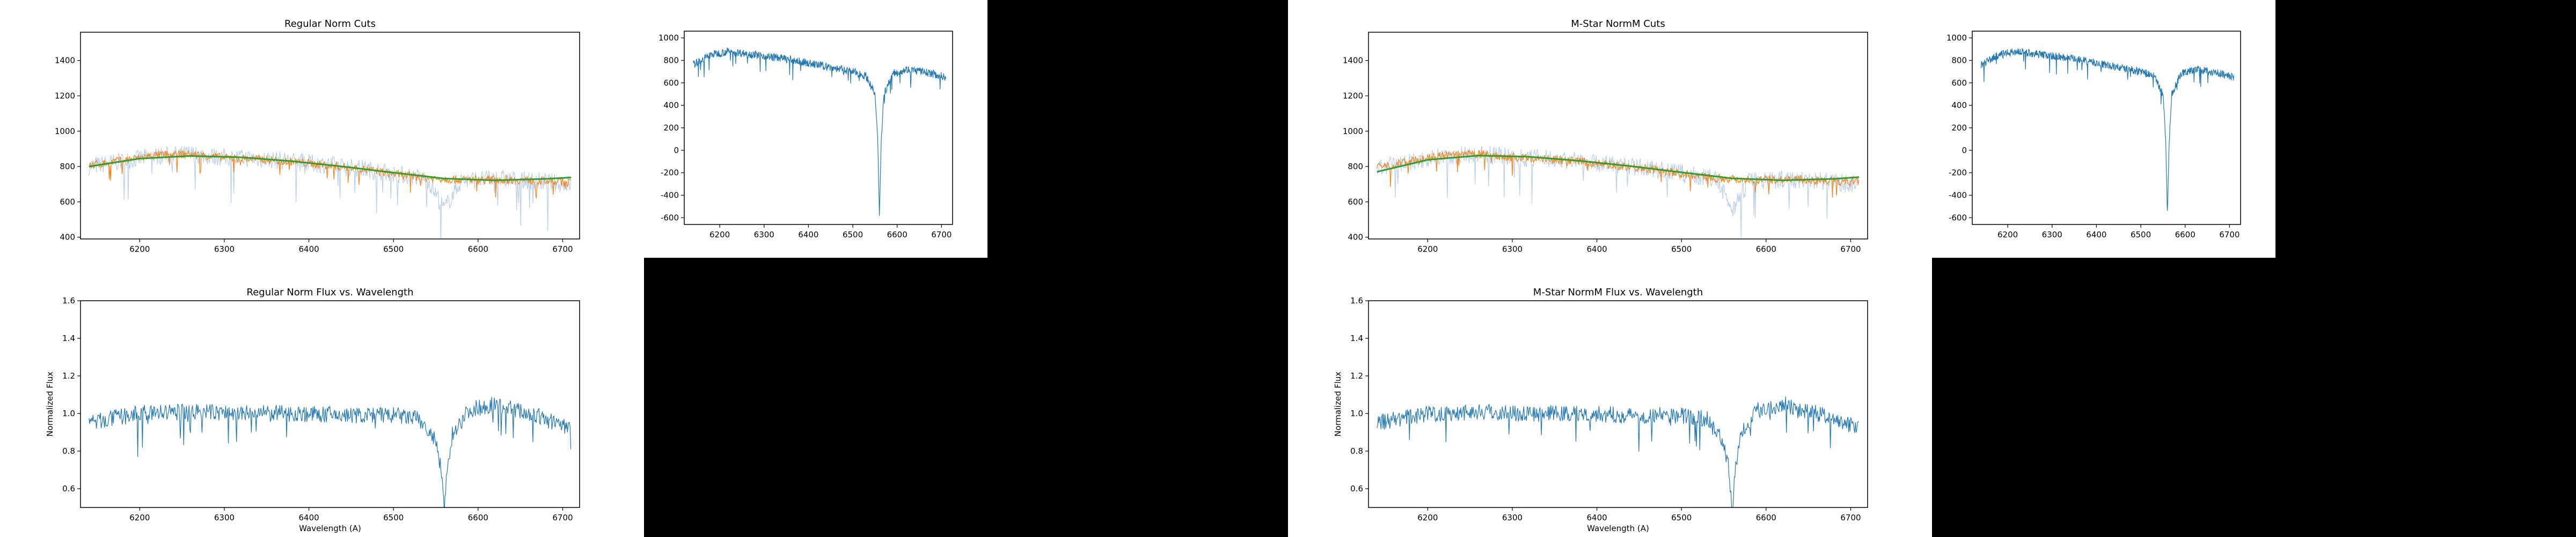 This screenshot has width=2576, height=537. What do you see at coordinates (330, 169) in the screenshot?
I see `series-fit-line` at bounding box center [330, 169].